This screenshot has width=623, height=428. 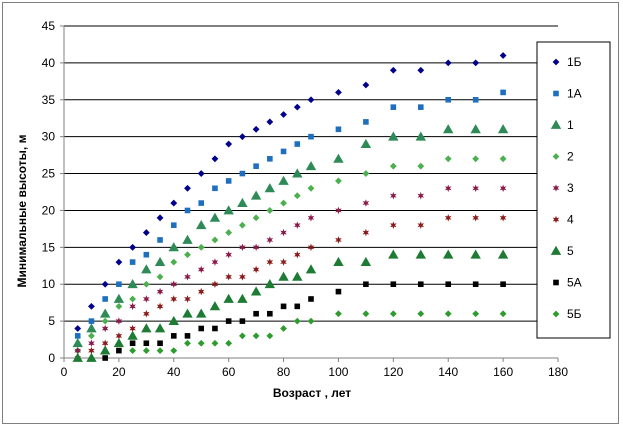 What do you see at coordinates (563, 188) in the screenshot?
I see `legend-item: 3` at bounding box center [563, 188].